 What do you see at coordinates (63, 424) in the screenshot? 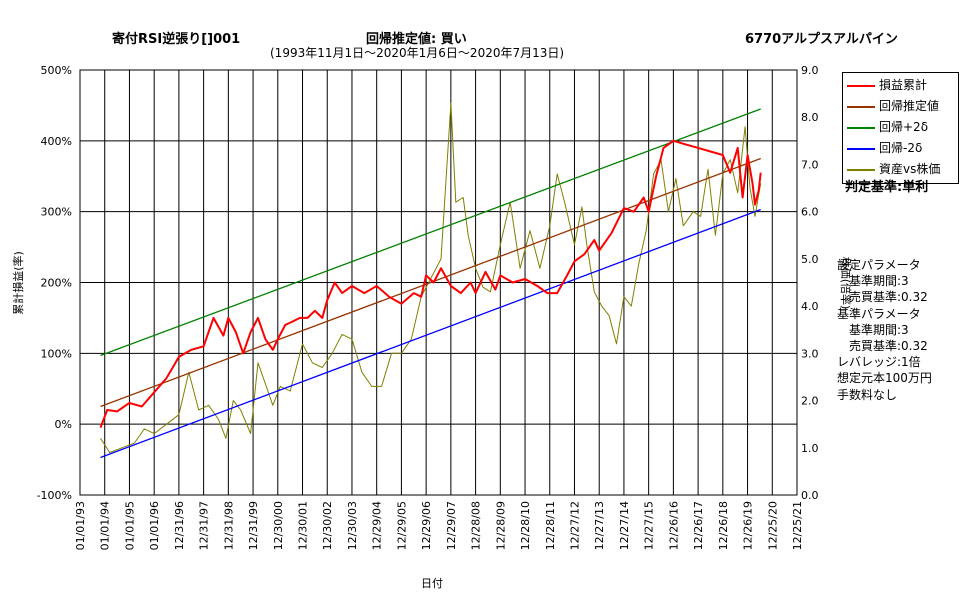
I see `y-tick-label: 0%` at bounding box center [63, 424].